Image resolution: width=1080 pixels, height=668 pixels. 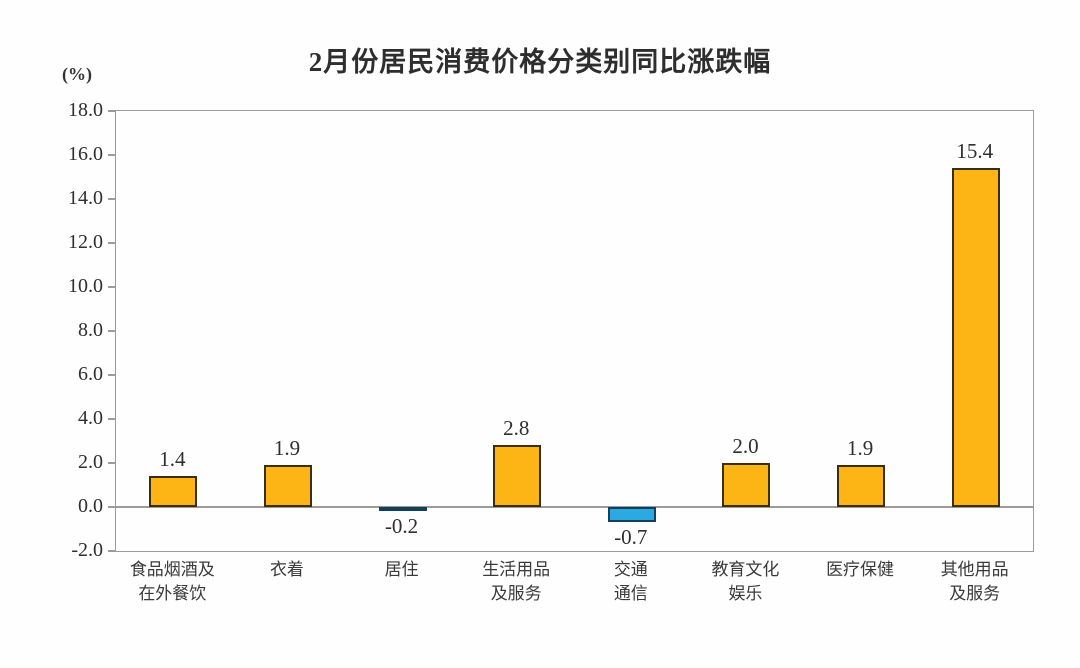 What do you see at coordinates (540, 62) in the screenshot?
I see `chart-title: 2月份居民消费价格分类别同比涨跌幅` at bounding box center [540, 62].